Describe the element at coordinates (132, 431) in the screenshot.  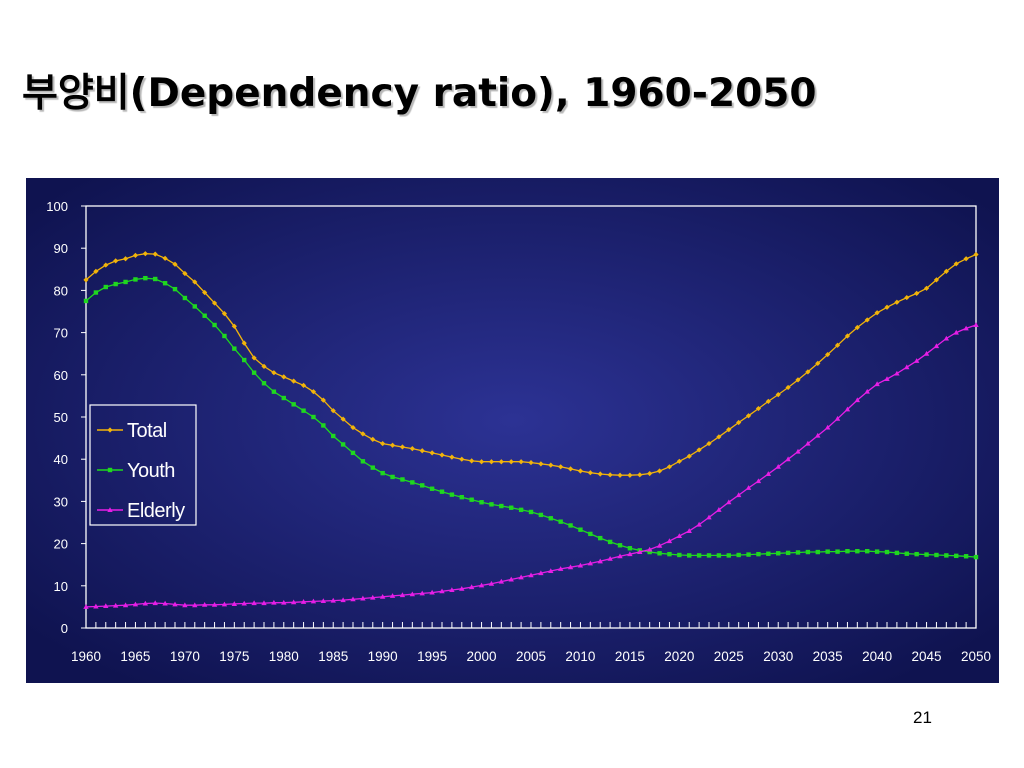
I see `legend-item-total: Total` at that location.